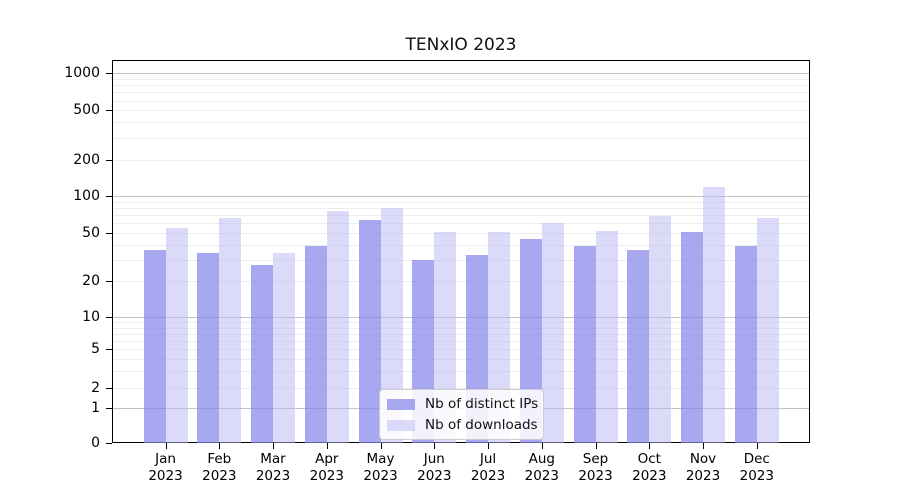  Describe the element at coordinates (606, 336) in the screenshot. I see `bar-downloads-sep` at that location.